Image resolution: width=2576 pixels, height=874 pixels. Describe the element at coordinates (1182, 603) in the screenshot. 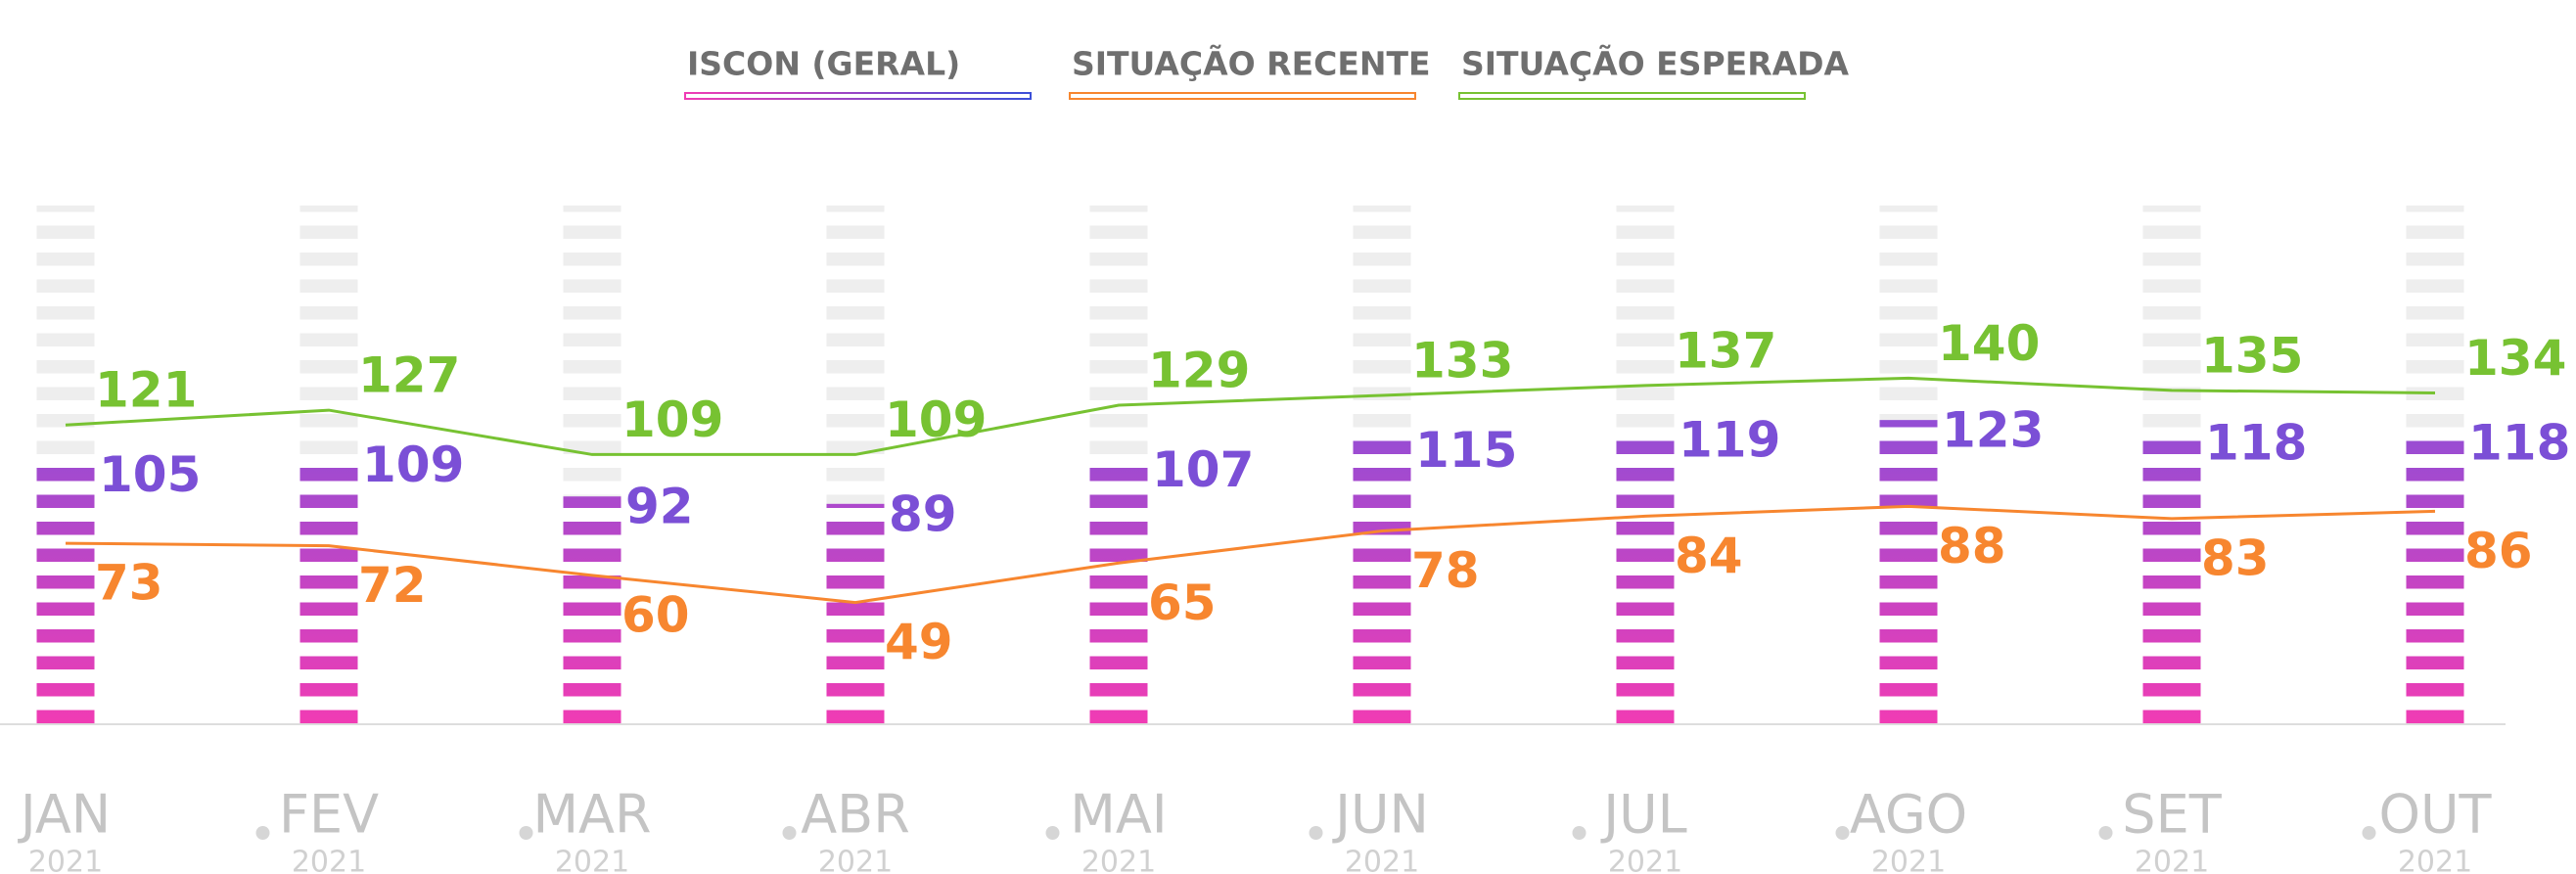

I see `data-label: 65` at that location.